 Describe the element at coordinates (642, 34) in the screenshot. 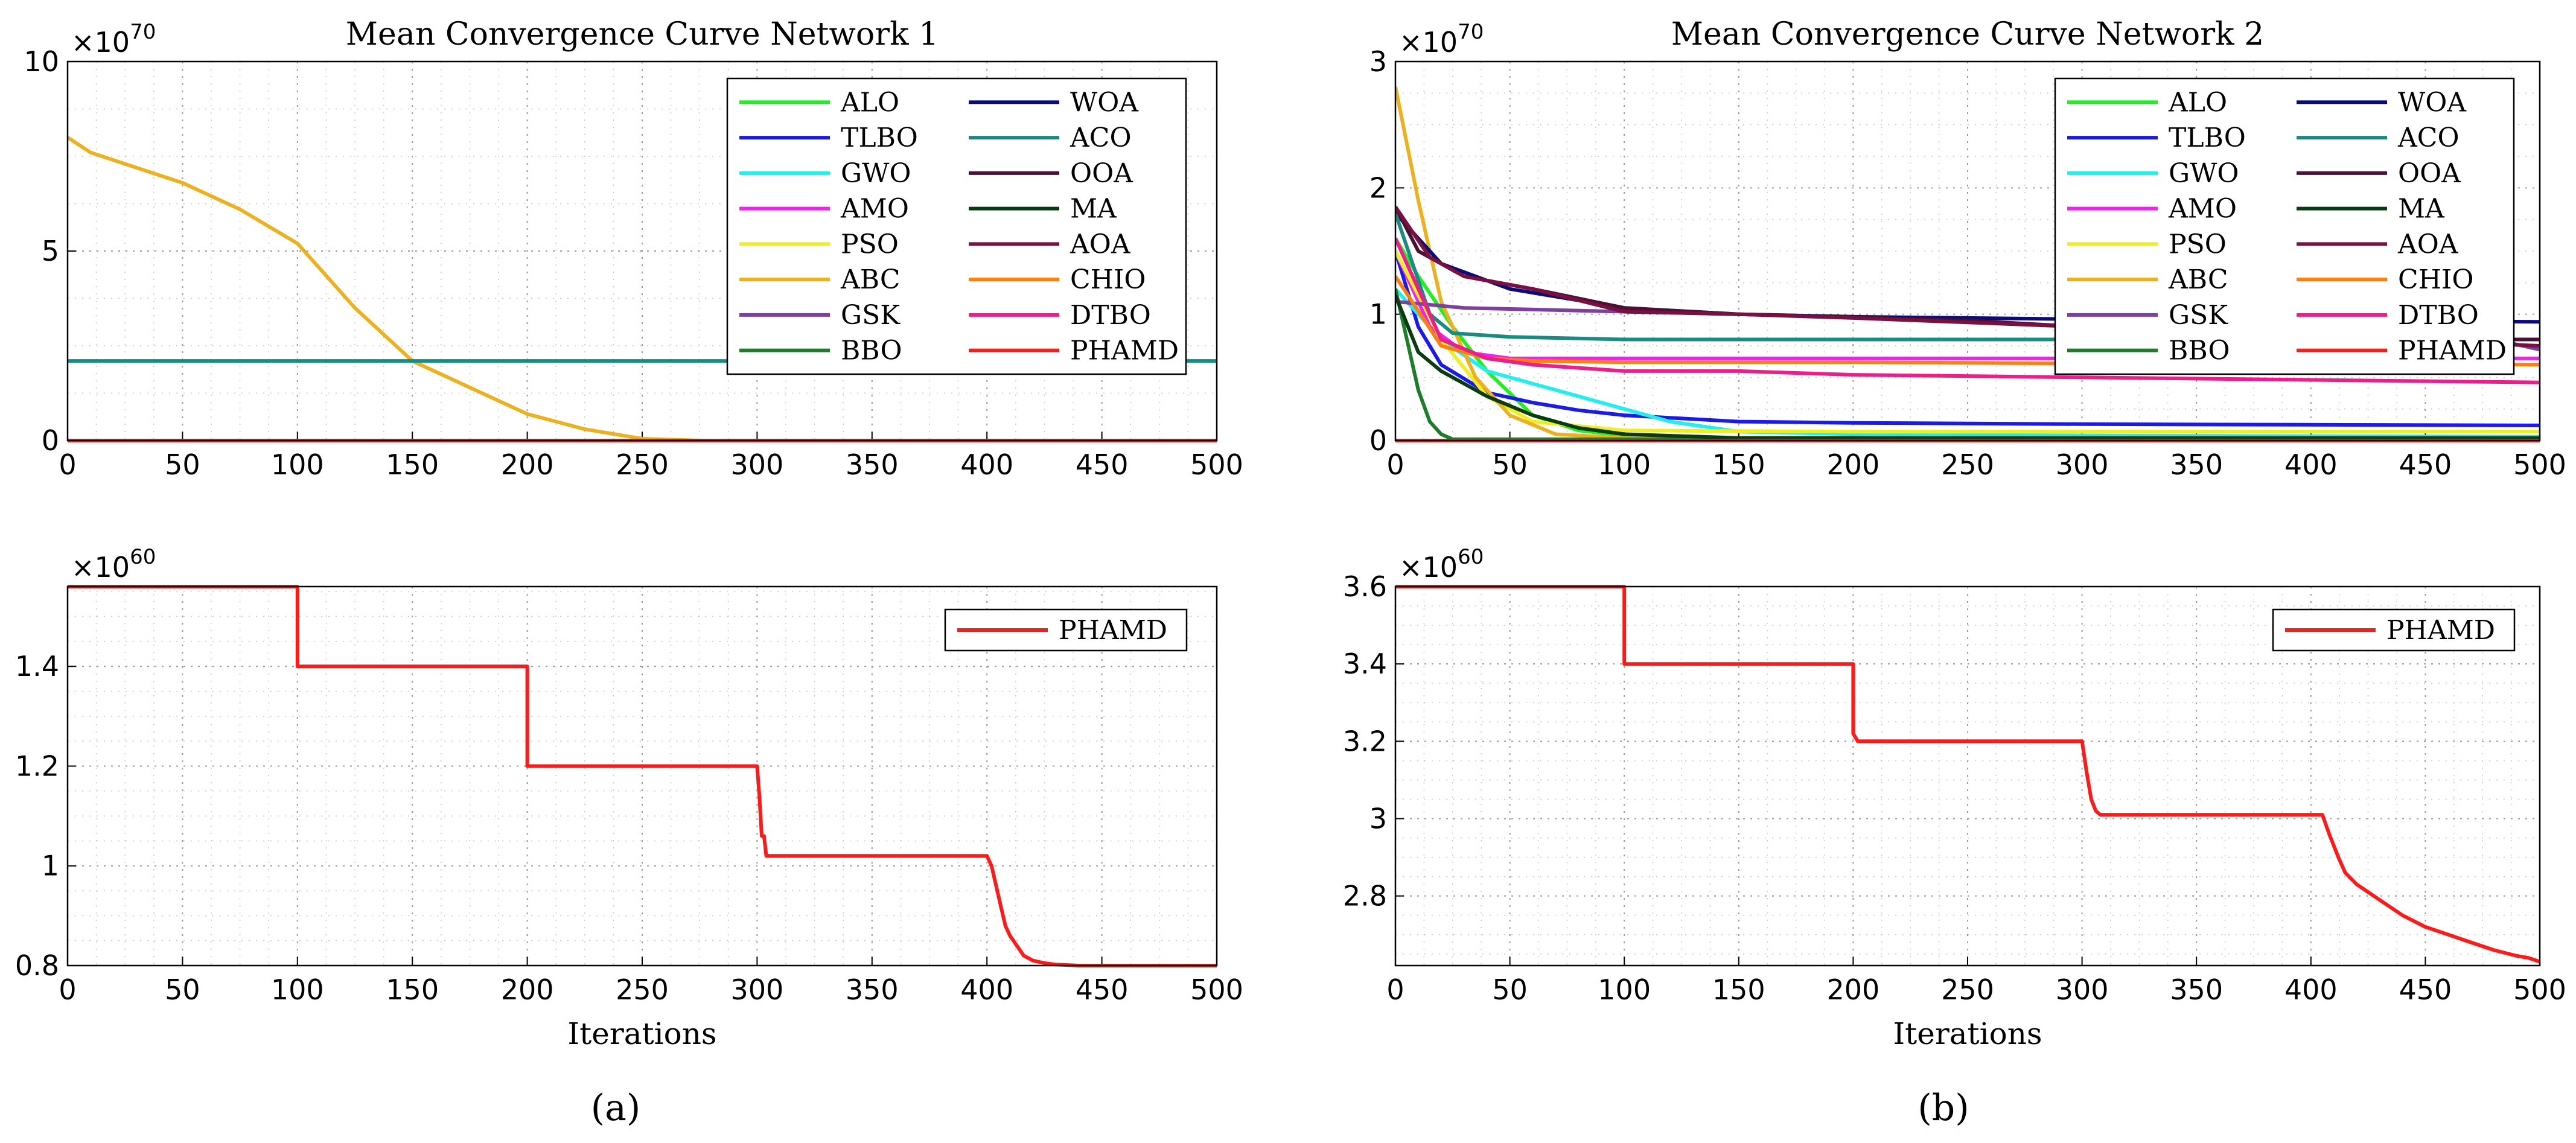

I see `chart-title: Mean Convergence Curve Network 1` at that location.